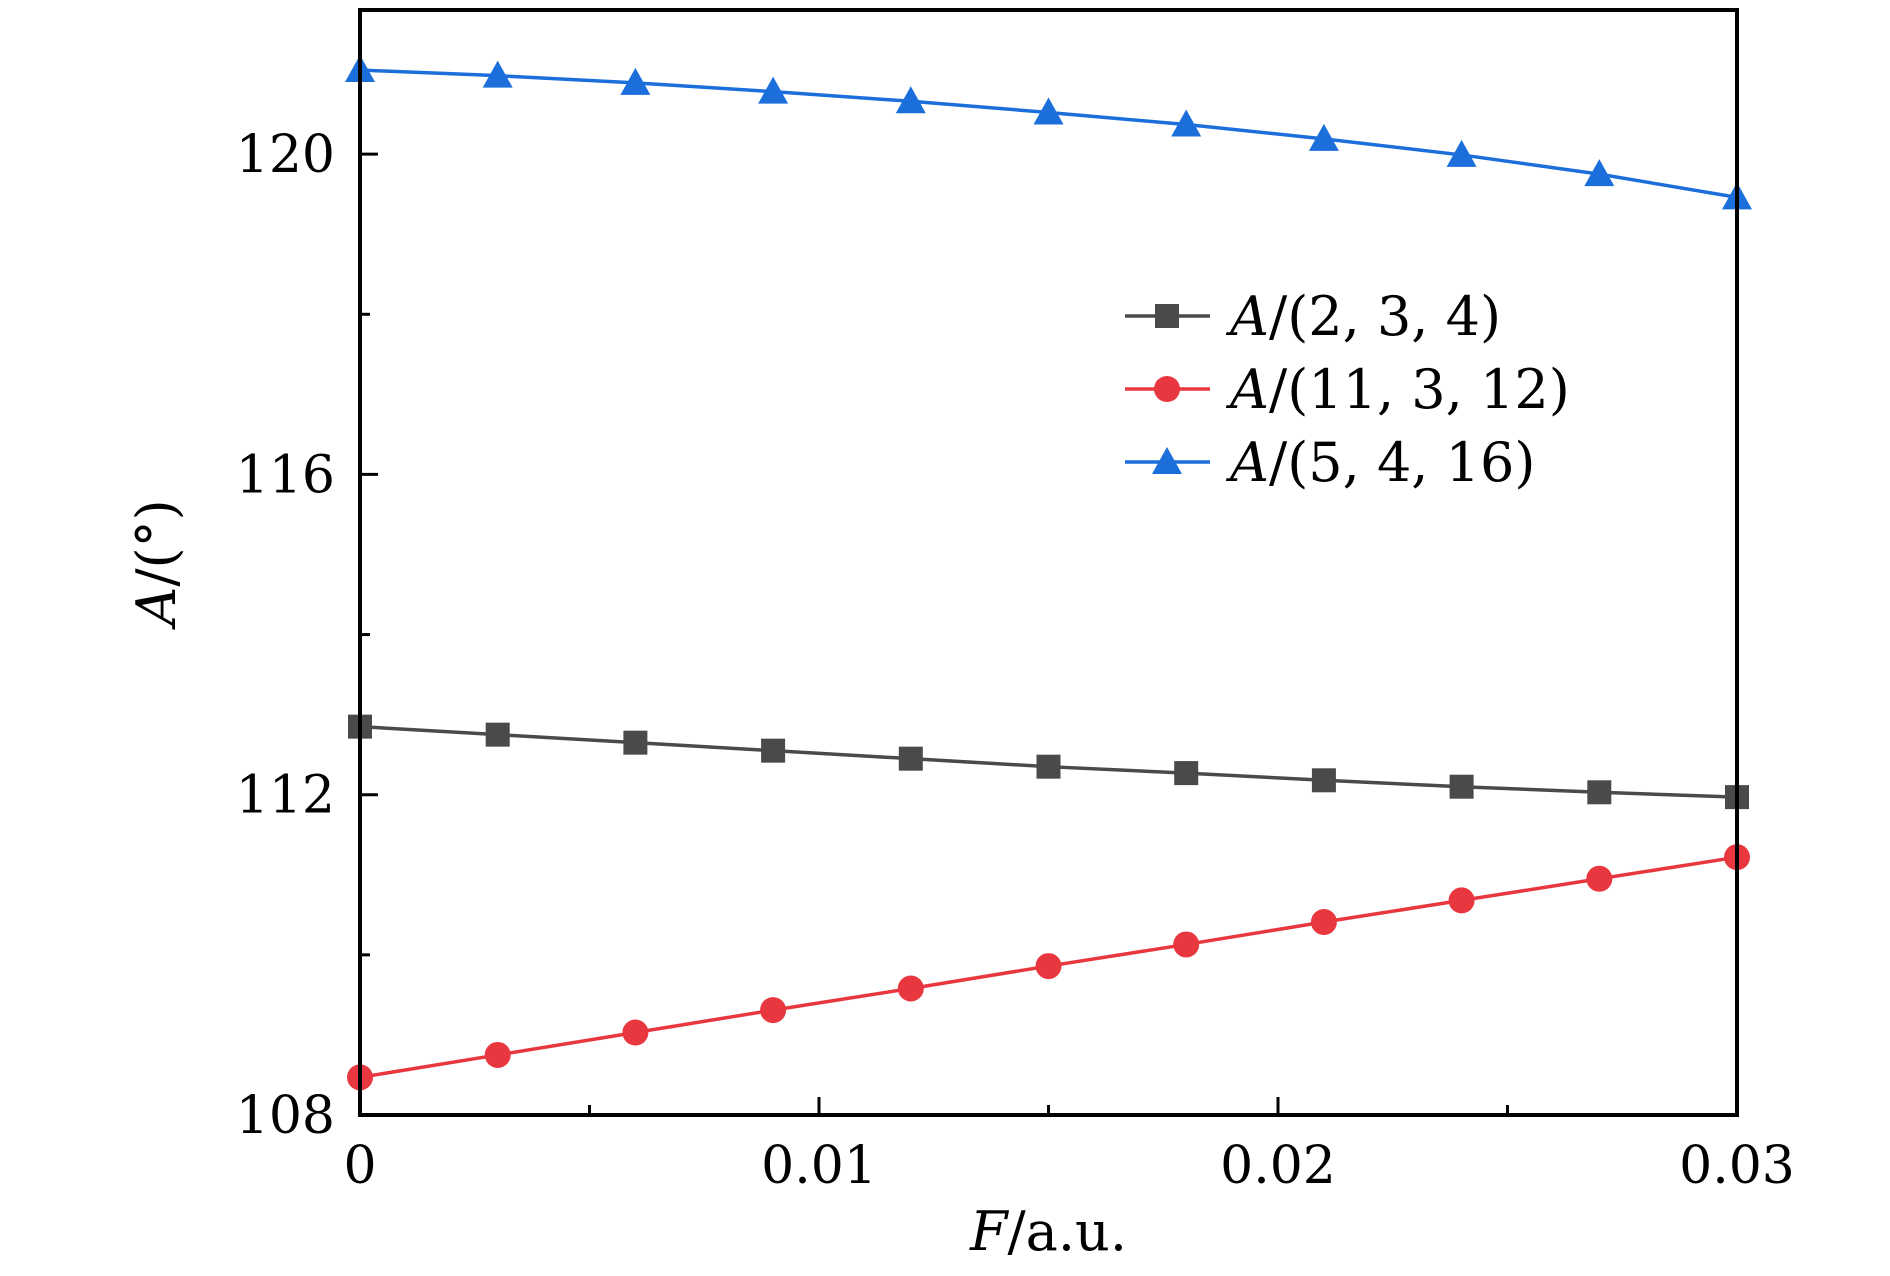 This screenshot has height=1276, width=1890. What do you see at coordinates (359, 1166) in the screenshot?
I see `x-tick-label: 0` at bounding box center [359, 1166].